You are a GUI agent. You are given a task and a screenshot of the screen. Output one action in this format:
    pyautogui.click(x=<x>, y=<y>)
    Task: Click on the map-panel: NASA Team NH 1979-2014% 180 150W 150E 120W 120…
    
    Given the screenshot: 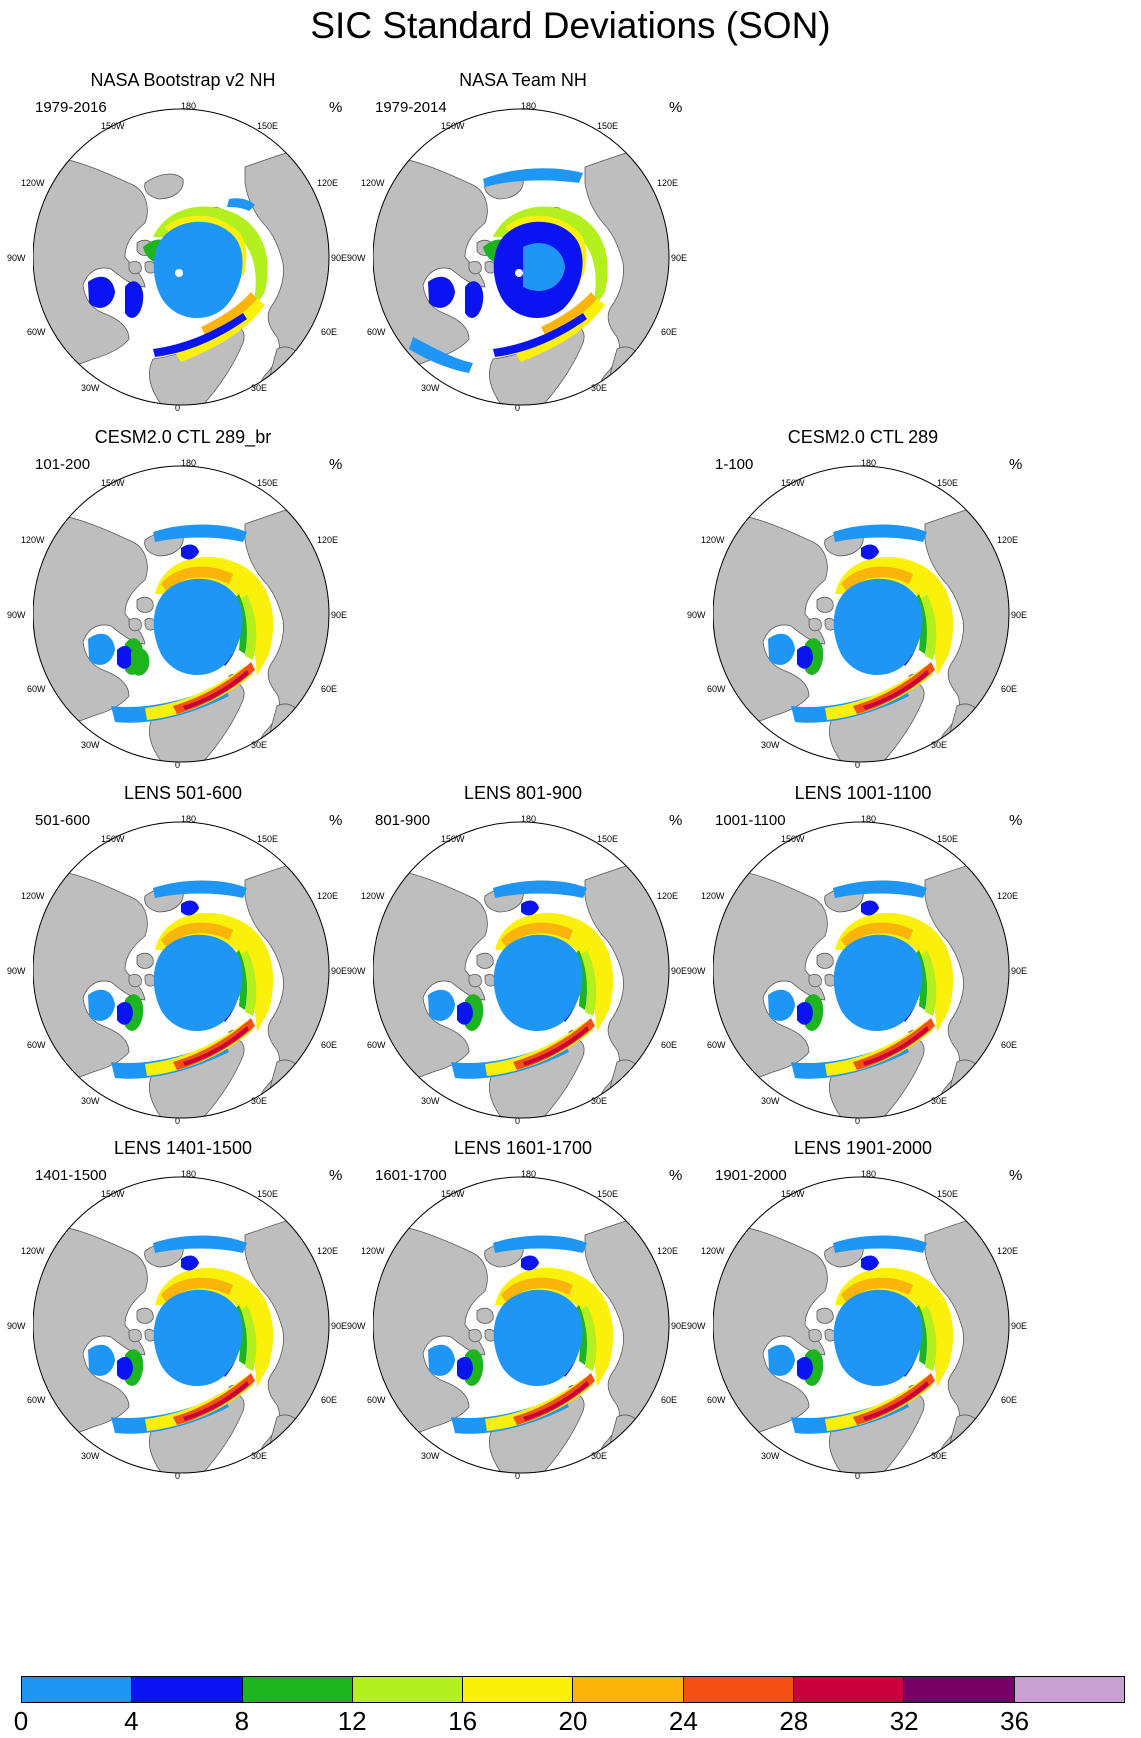 What is the action you would take?
    pyautogui.click(x=545, y=265)
    